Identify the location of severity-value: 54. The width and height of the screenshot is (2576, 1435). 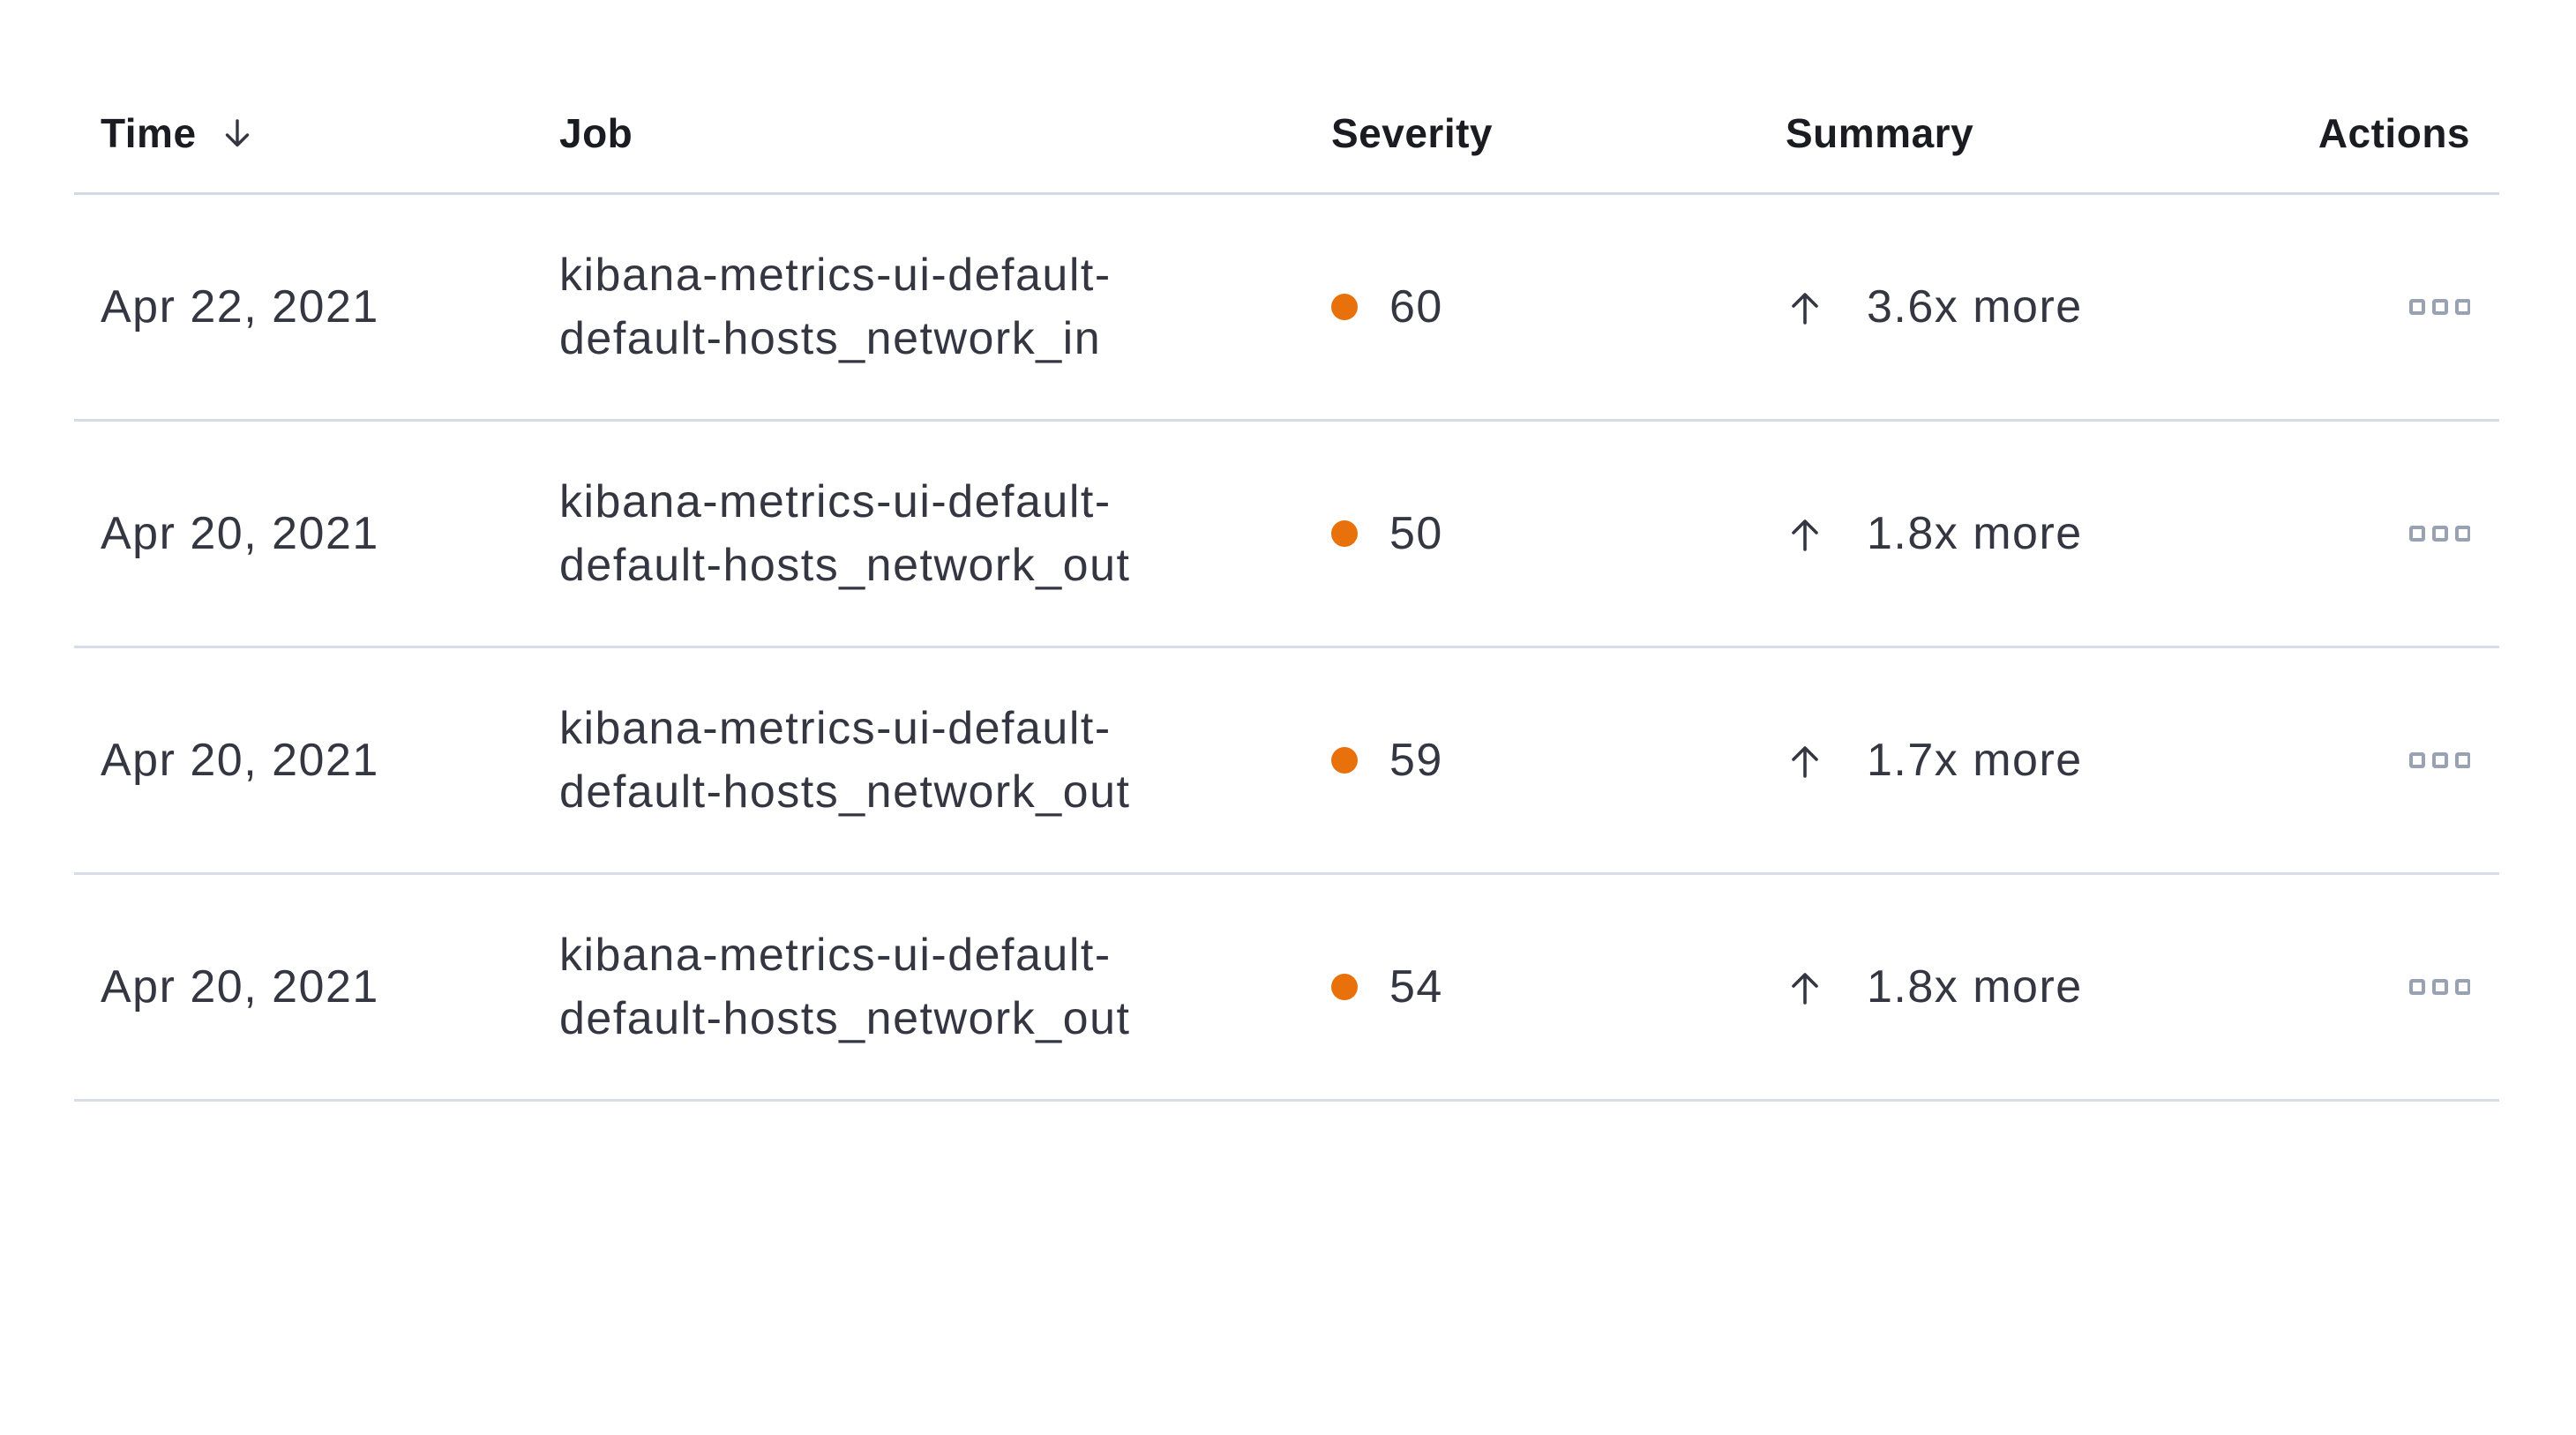
(1416, 987).